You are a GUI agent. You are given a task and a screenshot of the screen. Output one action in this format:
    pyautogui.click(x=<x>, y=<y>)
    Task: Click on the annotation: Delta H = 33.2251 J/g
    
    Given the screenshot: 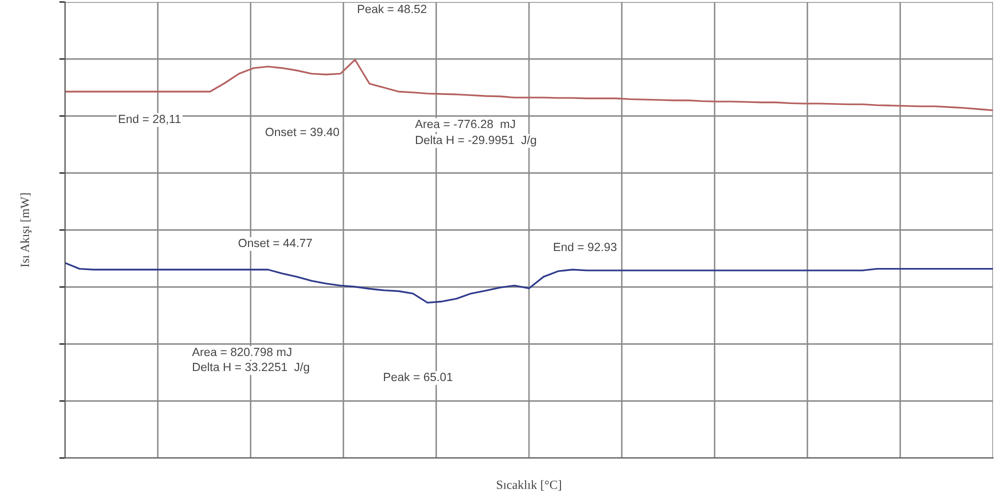 What is the action you would take?
    pyautogui.click(x=251, y=368)
    